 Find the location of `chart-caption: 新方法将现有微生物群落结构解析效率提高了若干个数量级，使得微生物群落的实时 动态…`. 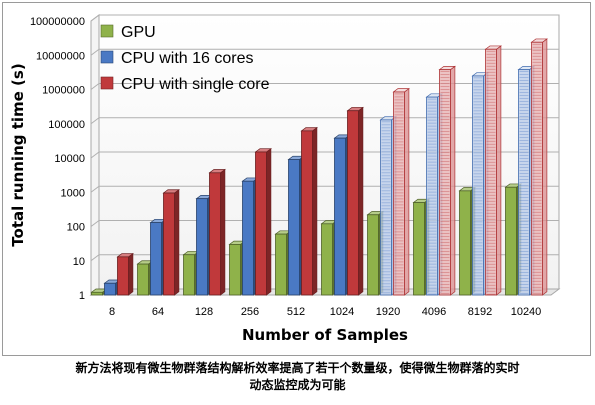

chart-caption: 新方法将现有微生物群落结构解析效率提高了若干个数量级，使得微生物群落的实时 动态… is located at coordinates (297, 377).